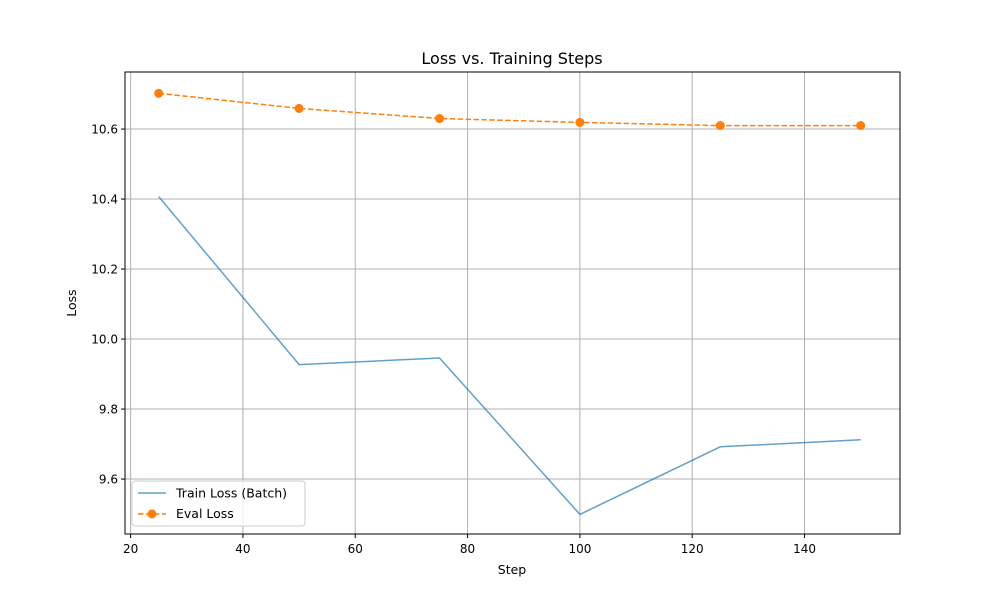 This screenshot has height=600, width=1000. What do you see at coordinates (231, 493) in the screenshot?
I see `legend-label-train-loss: Train Loss (Batch)` at bounding box center [231, 493].